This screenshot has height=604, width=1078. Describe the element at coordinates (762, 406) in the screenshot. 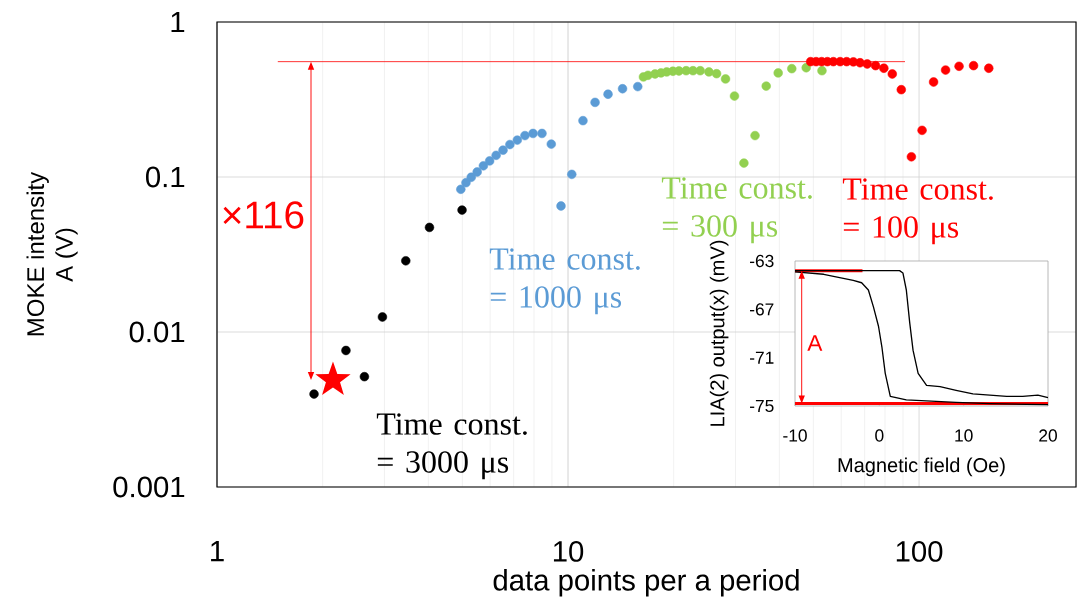

I see `y-tick-label: -75` at that location.